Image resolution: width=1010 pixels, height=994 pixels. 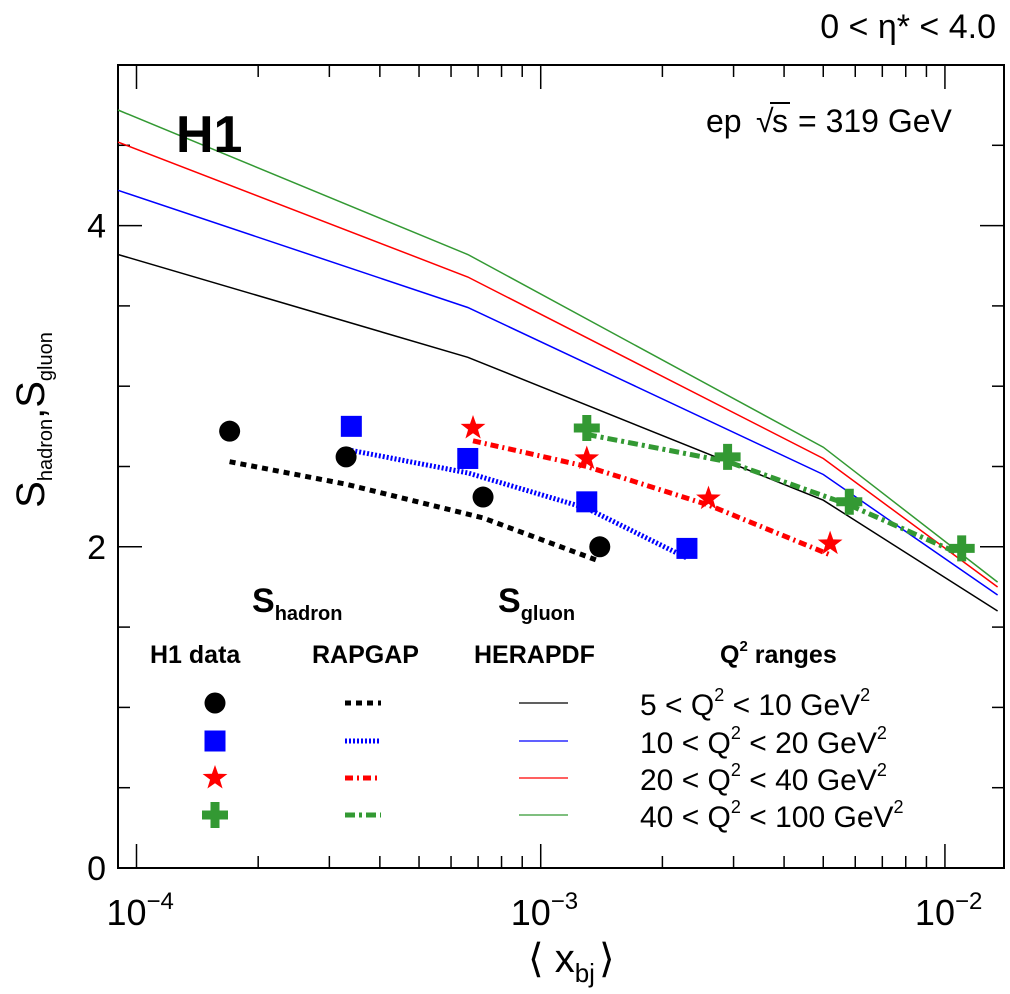 I want to click on legend-header-rapgap: RAPGAP, so click(x=365, y=655).